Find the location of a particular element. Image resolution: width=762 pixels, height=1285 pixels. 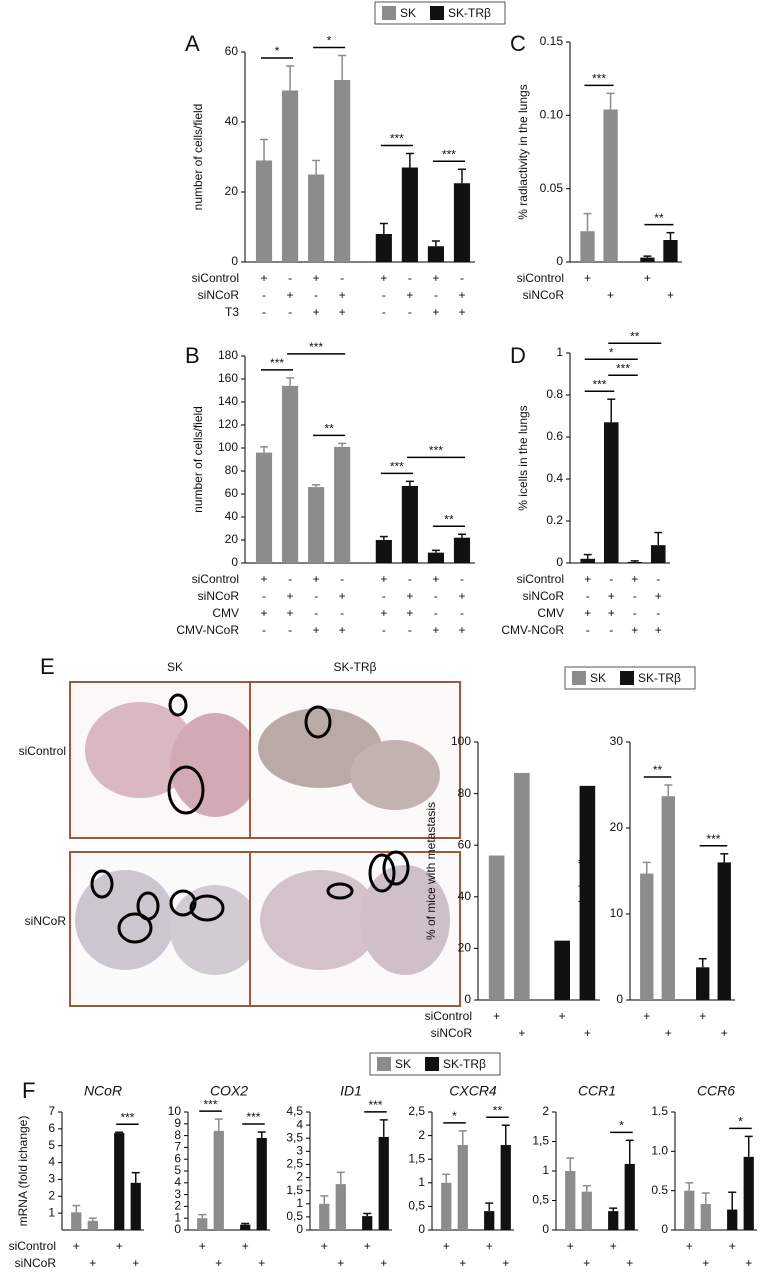

y-tick-label: 0.5 is located at coordinates (659, 1190).